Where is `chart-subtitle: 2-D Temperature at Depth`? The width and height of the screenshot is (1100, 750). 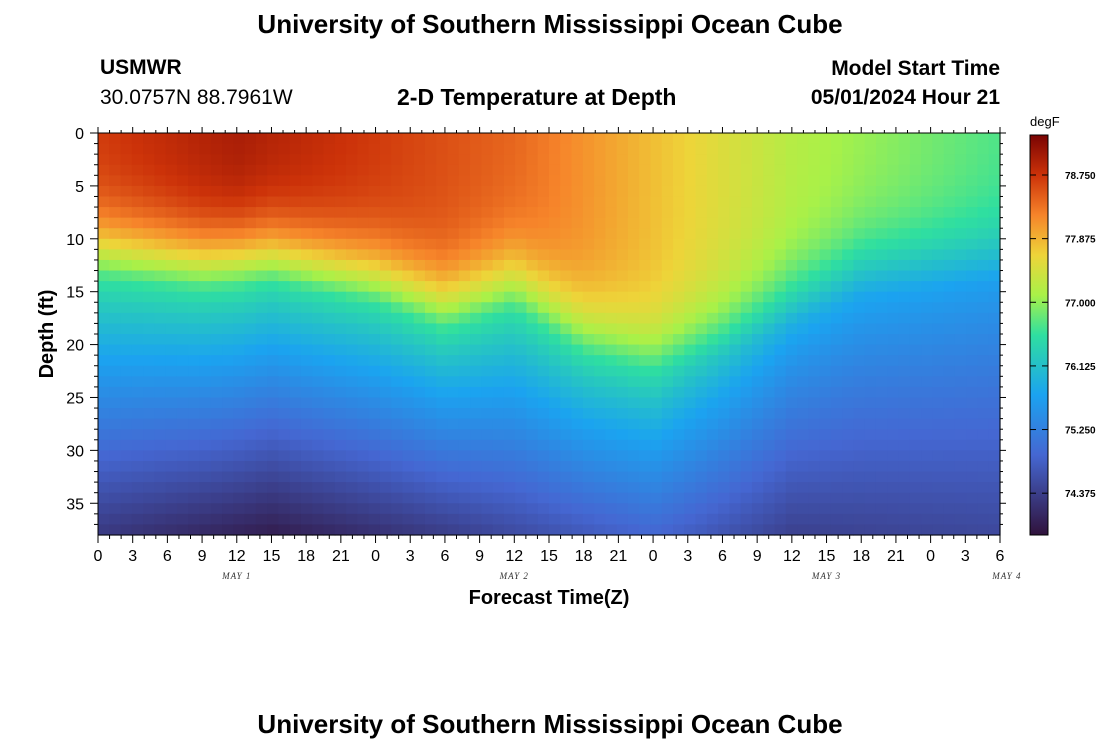
chart-subtitle: 2-D Temperature at Depth is located at coordinates (537, 97).